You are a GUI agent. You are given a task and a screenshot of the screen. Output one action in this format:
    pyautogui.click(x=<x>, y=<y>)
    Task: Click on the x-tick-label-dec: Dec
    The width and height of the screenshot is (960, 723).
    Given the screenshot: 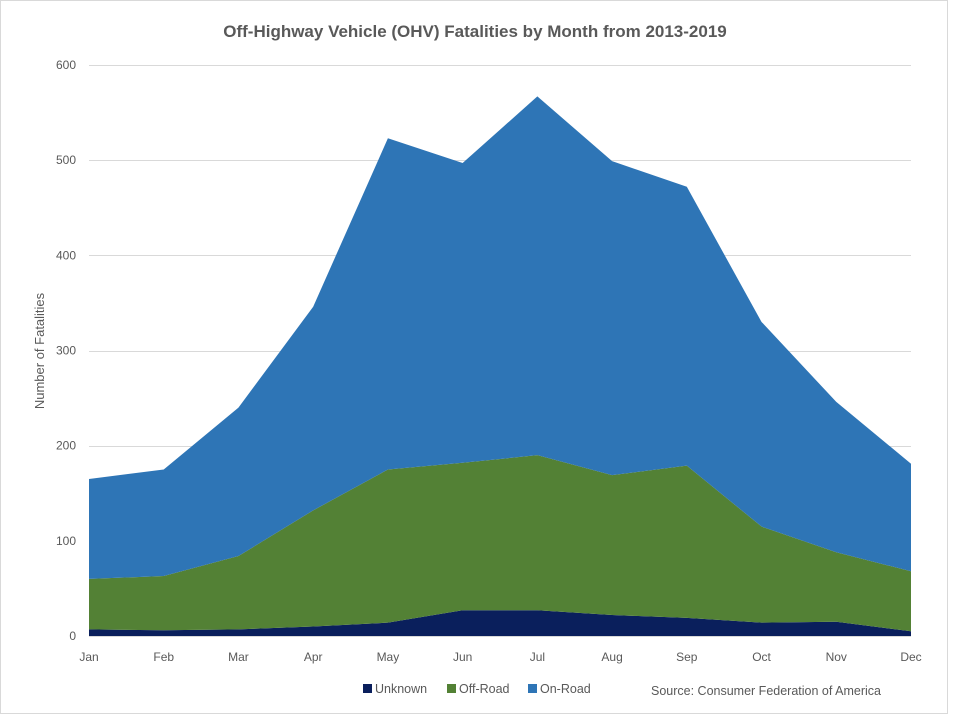 What is the action you would take?
    pyautogui.click(x=910, y=657)
    